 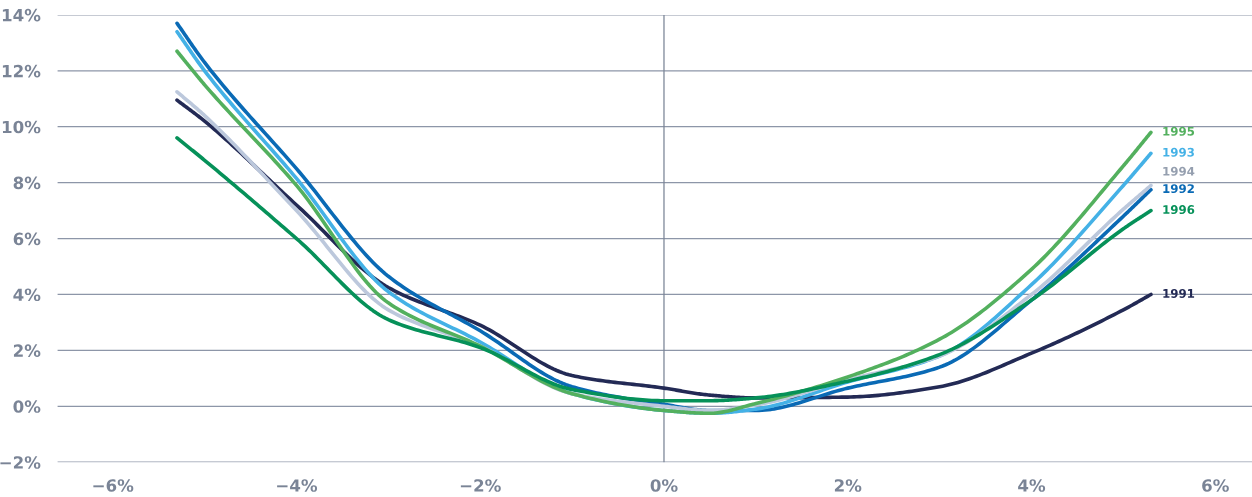 I want to click on y-tick-label: 10%, so click(x=21, y=127).